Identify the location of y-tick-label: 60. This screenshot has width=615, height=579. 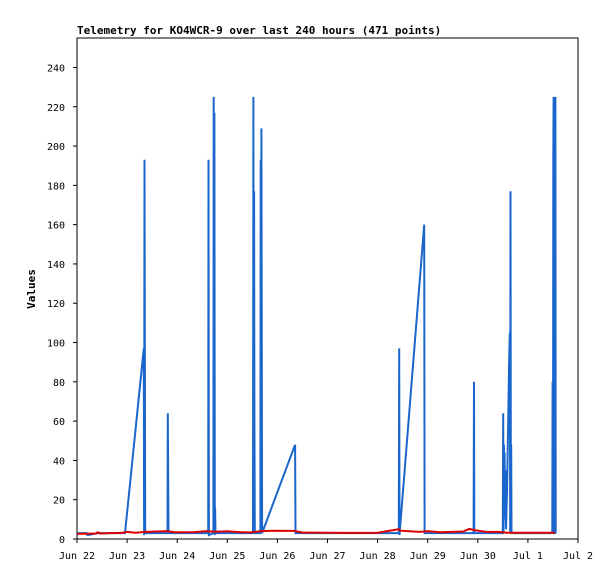
(59, 422).